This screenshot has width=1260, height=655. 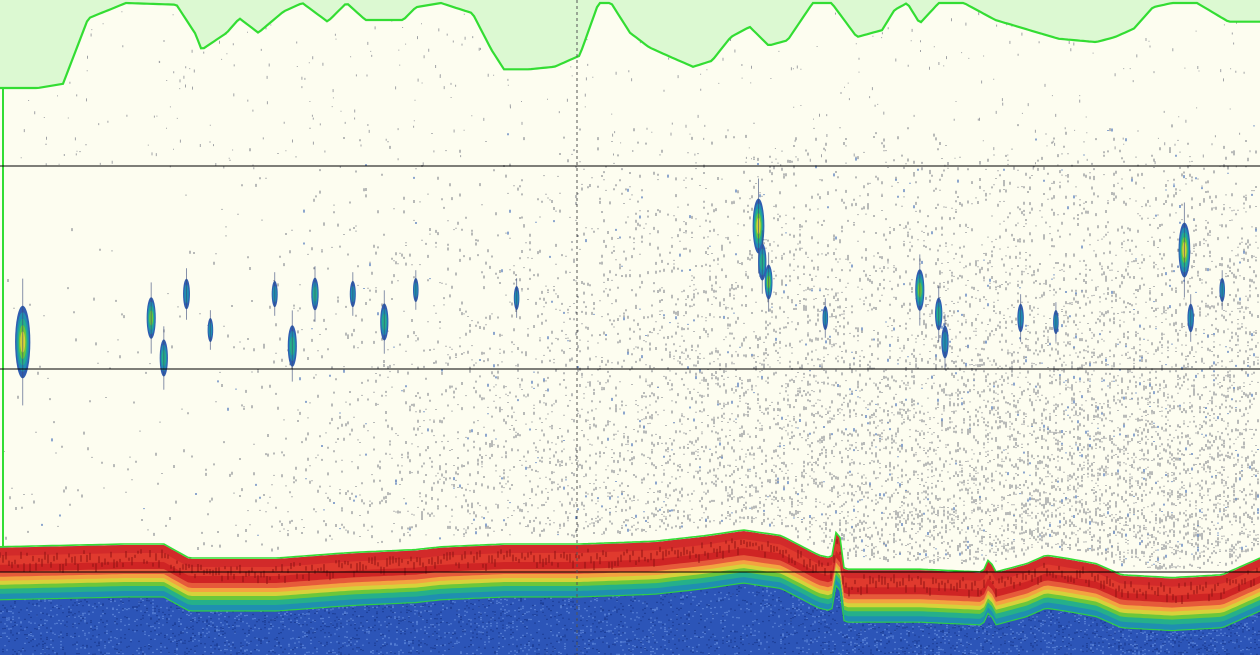 I want to click on surface-band-line, so click(x=630, y=45).